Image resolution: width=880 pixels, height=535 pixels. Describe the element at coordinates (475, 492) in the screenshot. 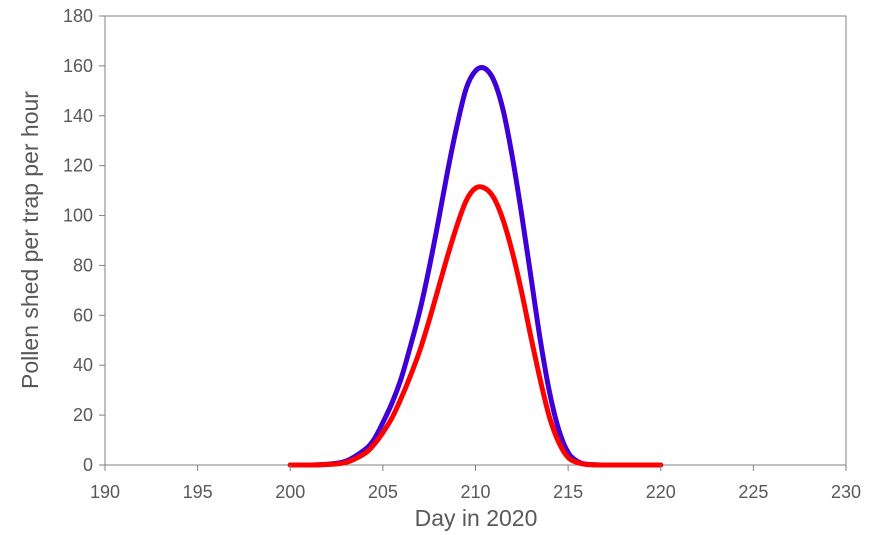

I see `x-tick-label: 210` at that location.